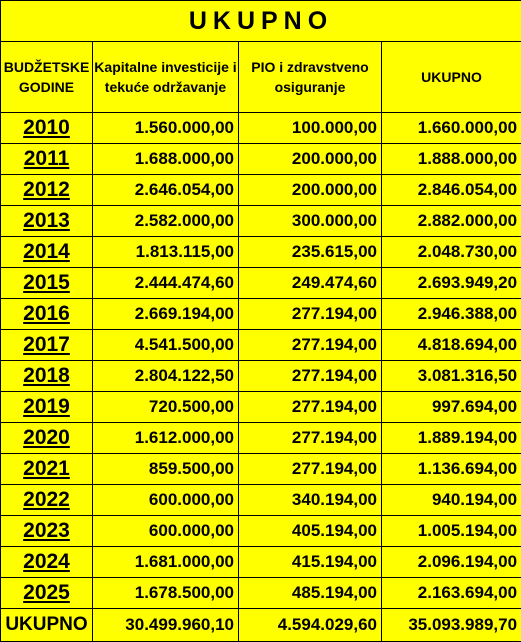 The height and width of the screenshot is (642, 521). Describe the element at coordinates (47, 500) in the screenshot. I see `year-cell: 2022` at that location.